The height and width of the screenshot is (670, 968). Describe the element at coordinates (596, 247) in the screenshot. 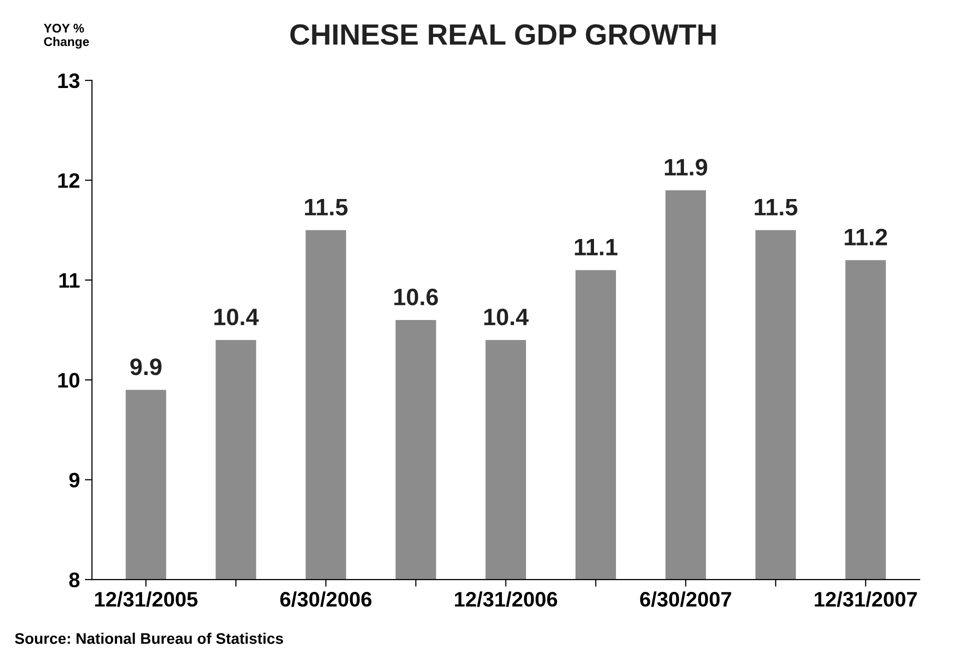

I see `data-label: 11.1` at that location.